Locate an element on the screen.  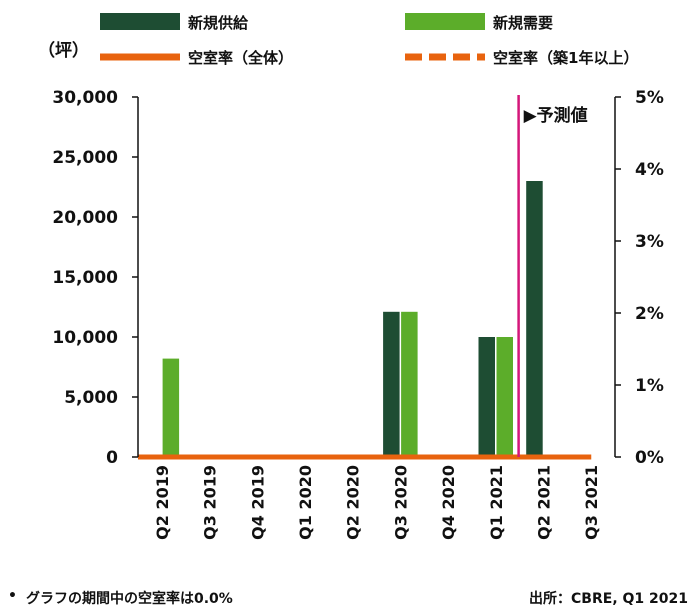
x-tick-label: Q3 2020 is located at coordinates (400, 502).